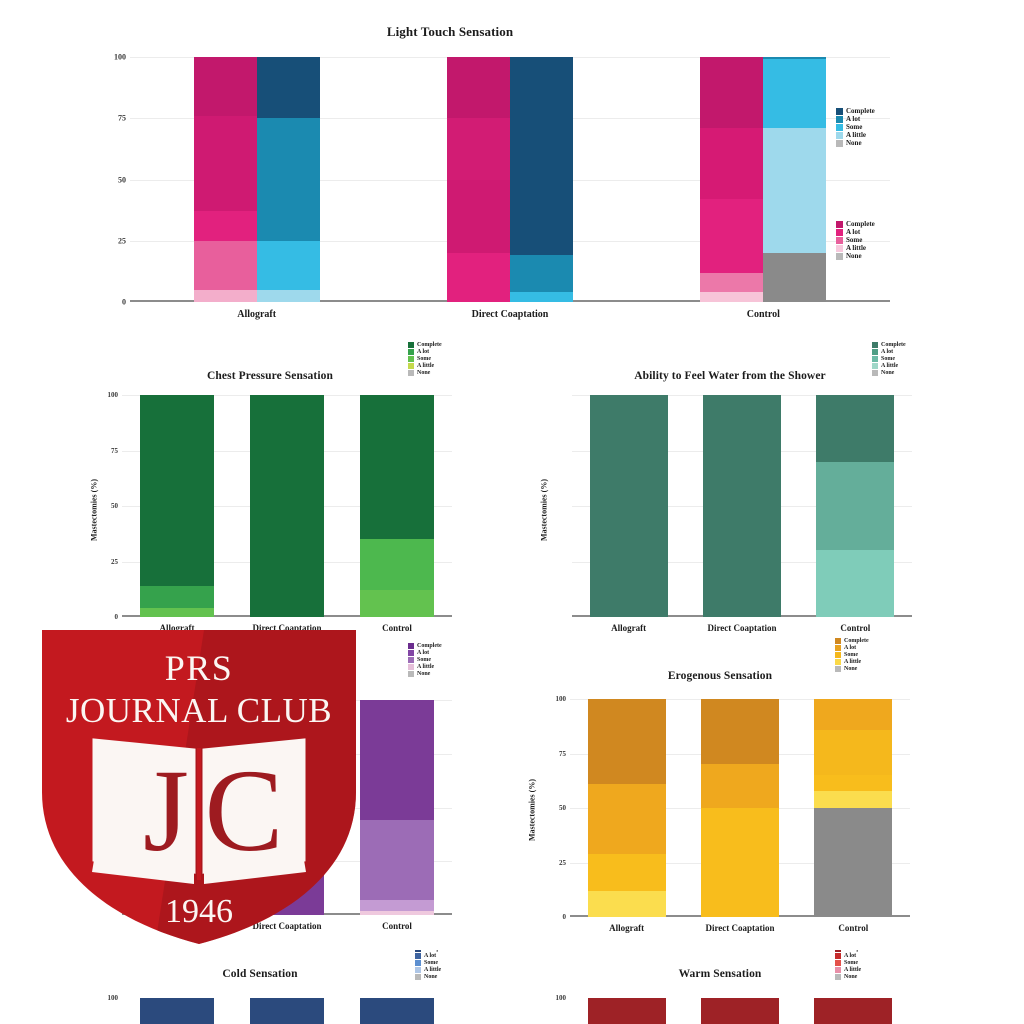 The width and height of the screenshot is (1024, 1024). What do you see at coordinates (795, 179) in the screenshot?
I see `bar-control-blue` at bounding box center [795, 179].